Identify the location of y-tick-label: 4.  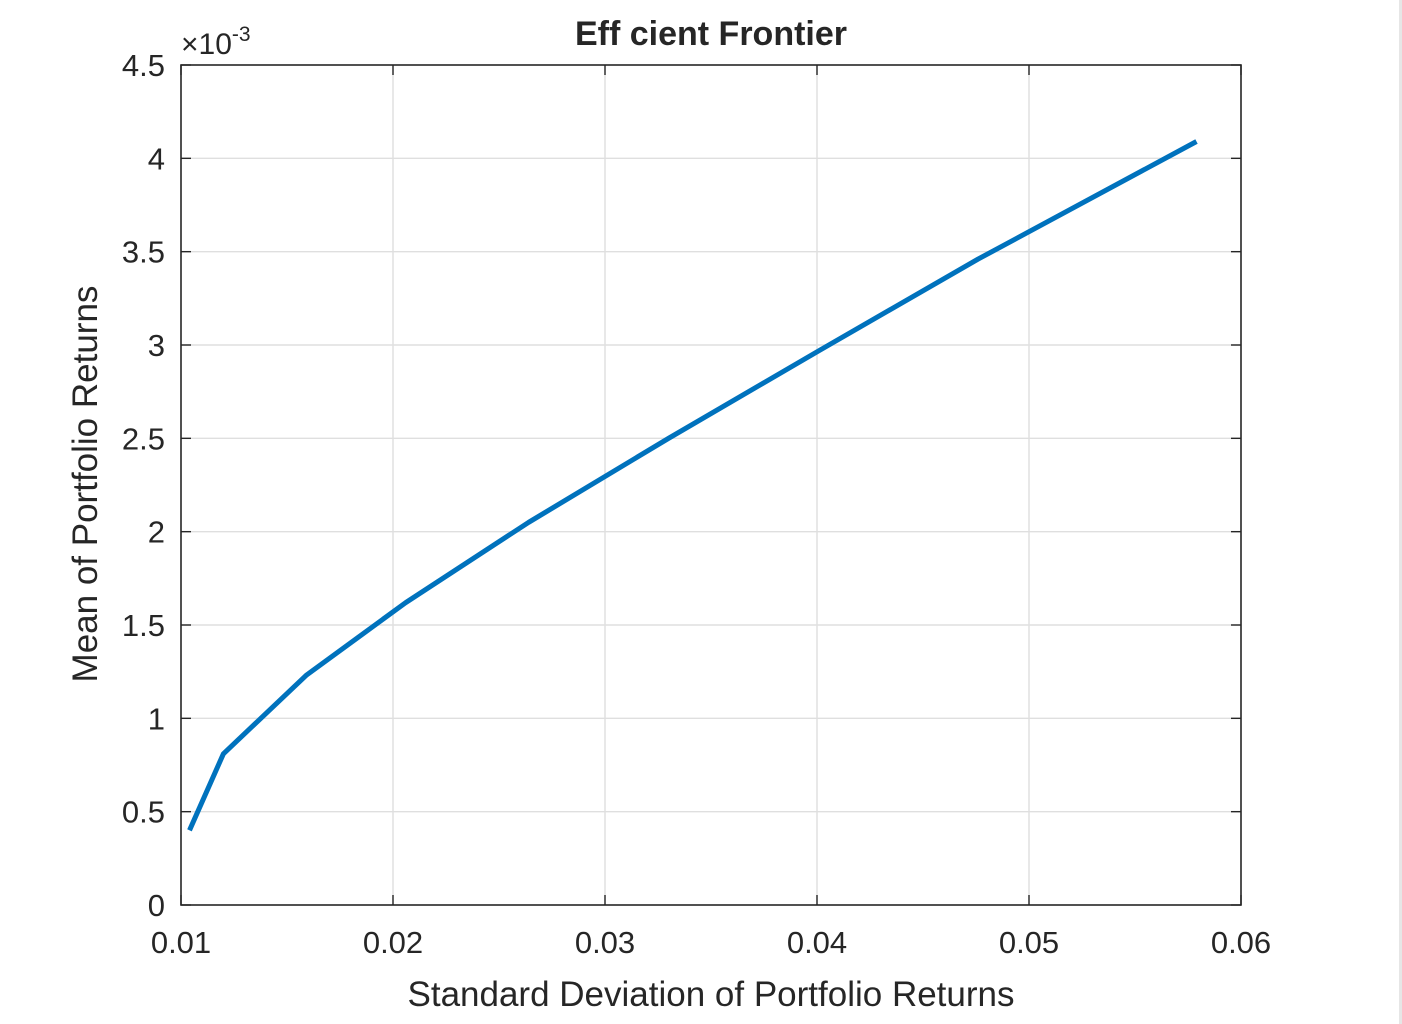
(156, 158).